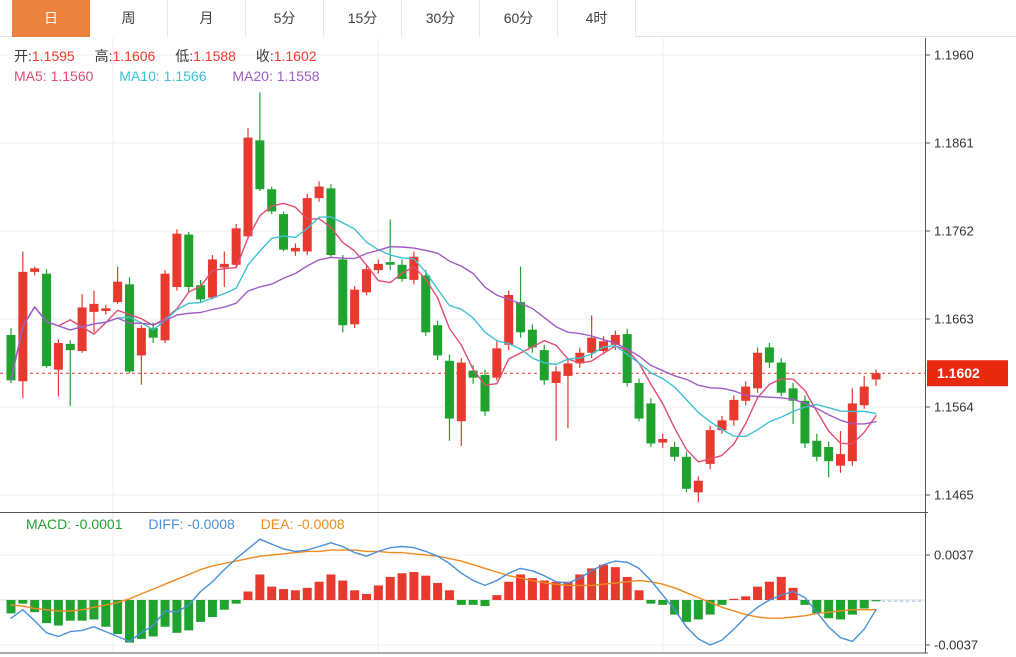  I want to click on tab-week: 周, so click(129, 18).